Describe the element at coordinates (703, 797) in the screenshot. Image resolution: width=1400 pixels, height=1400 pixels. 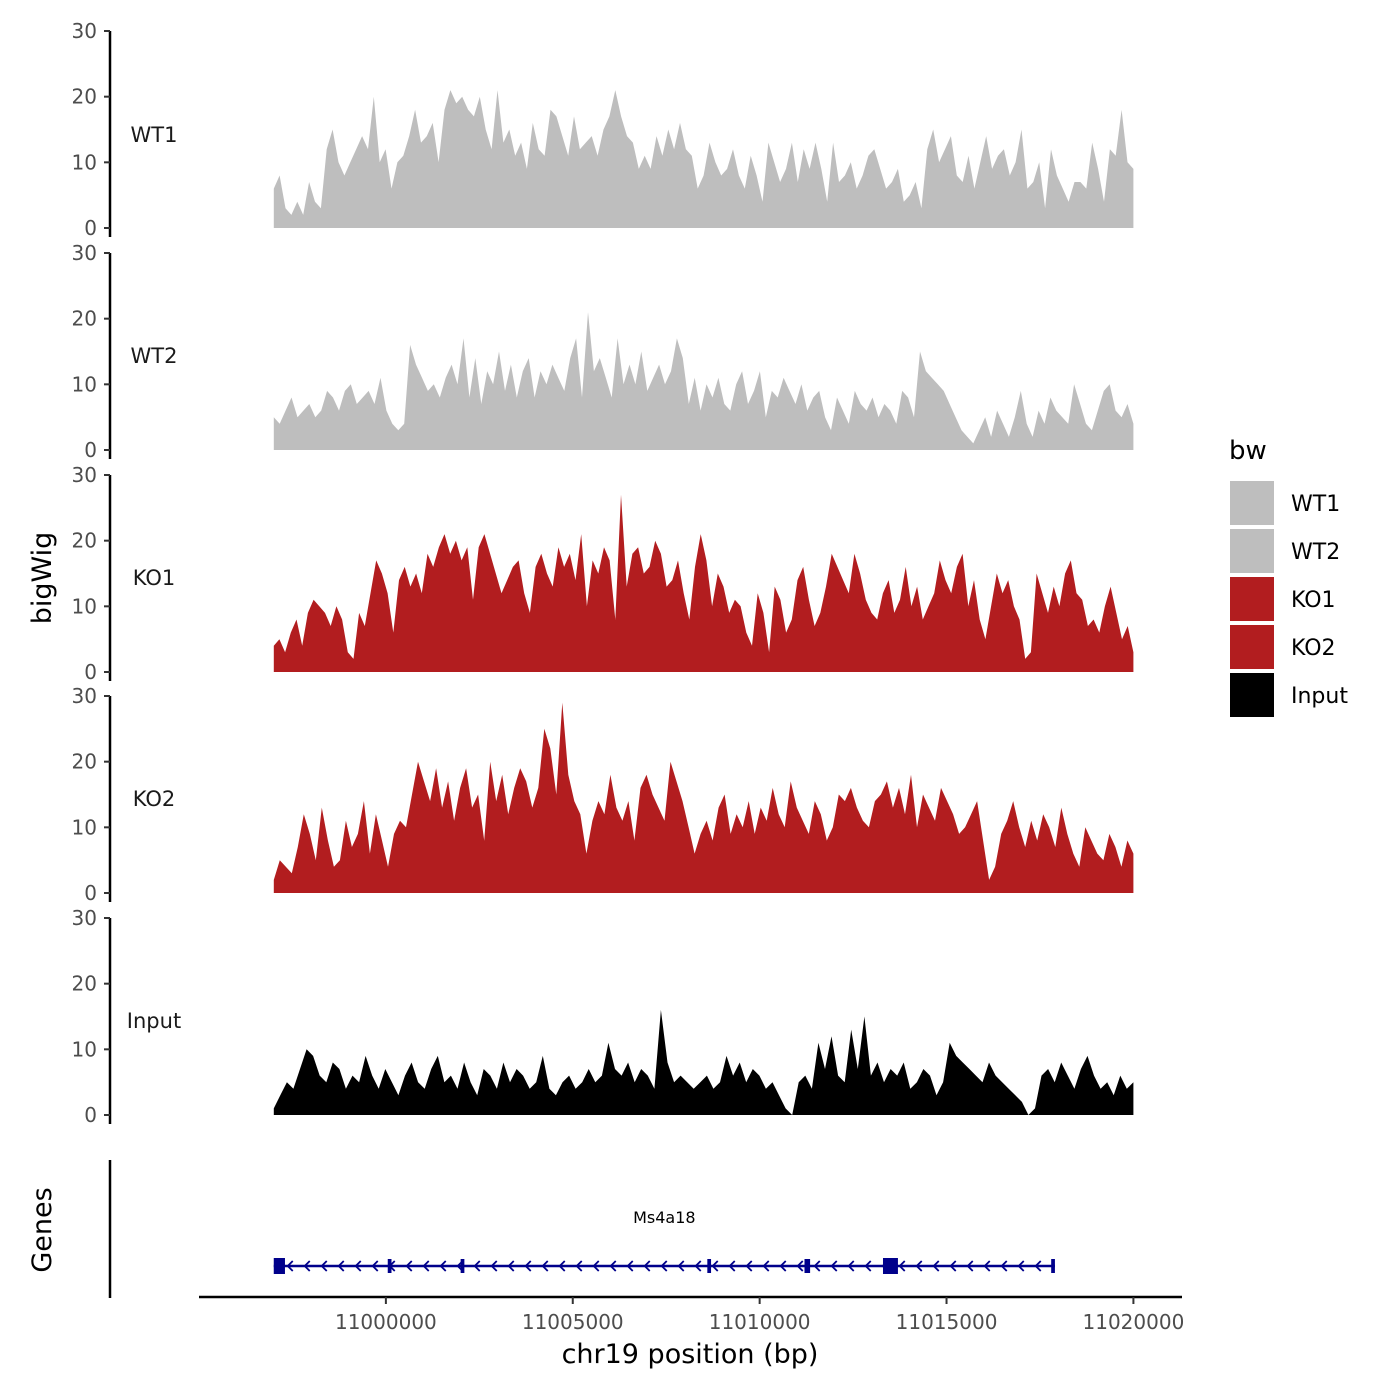
I see `area-ko2` at that location.